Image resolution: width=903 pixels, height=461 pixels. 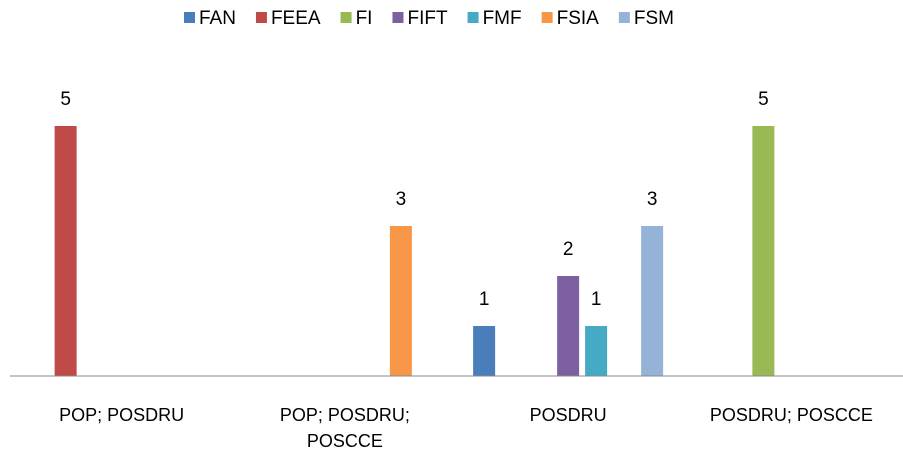 What do you see at coordinates (578, 18) in the screenshot?
I see `legend-label: FSIA` at bounding box center [578, 18].